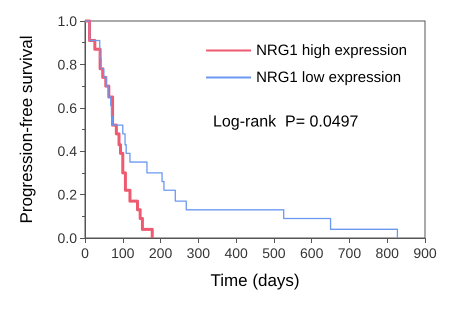 This screenshot has width=450, height=314. What do you see at coordinates (312, 253) in the screenshot?
I see `x-tick-label: 600` at bounding box center [312, 253].